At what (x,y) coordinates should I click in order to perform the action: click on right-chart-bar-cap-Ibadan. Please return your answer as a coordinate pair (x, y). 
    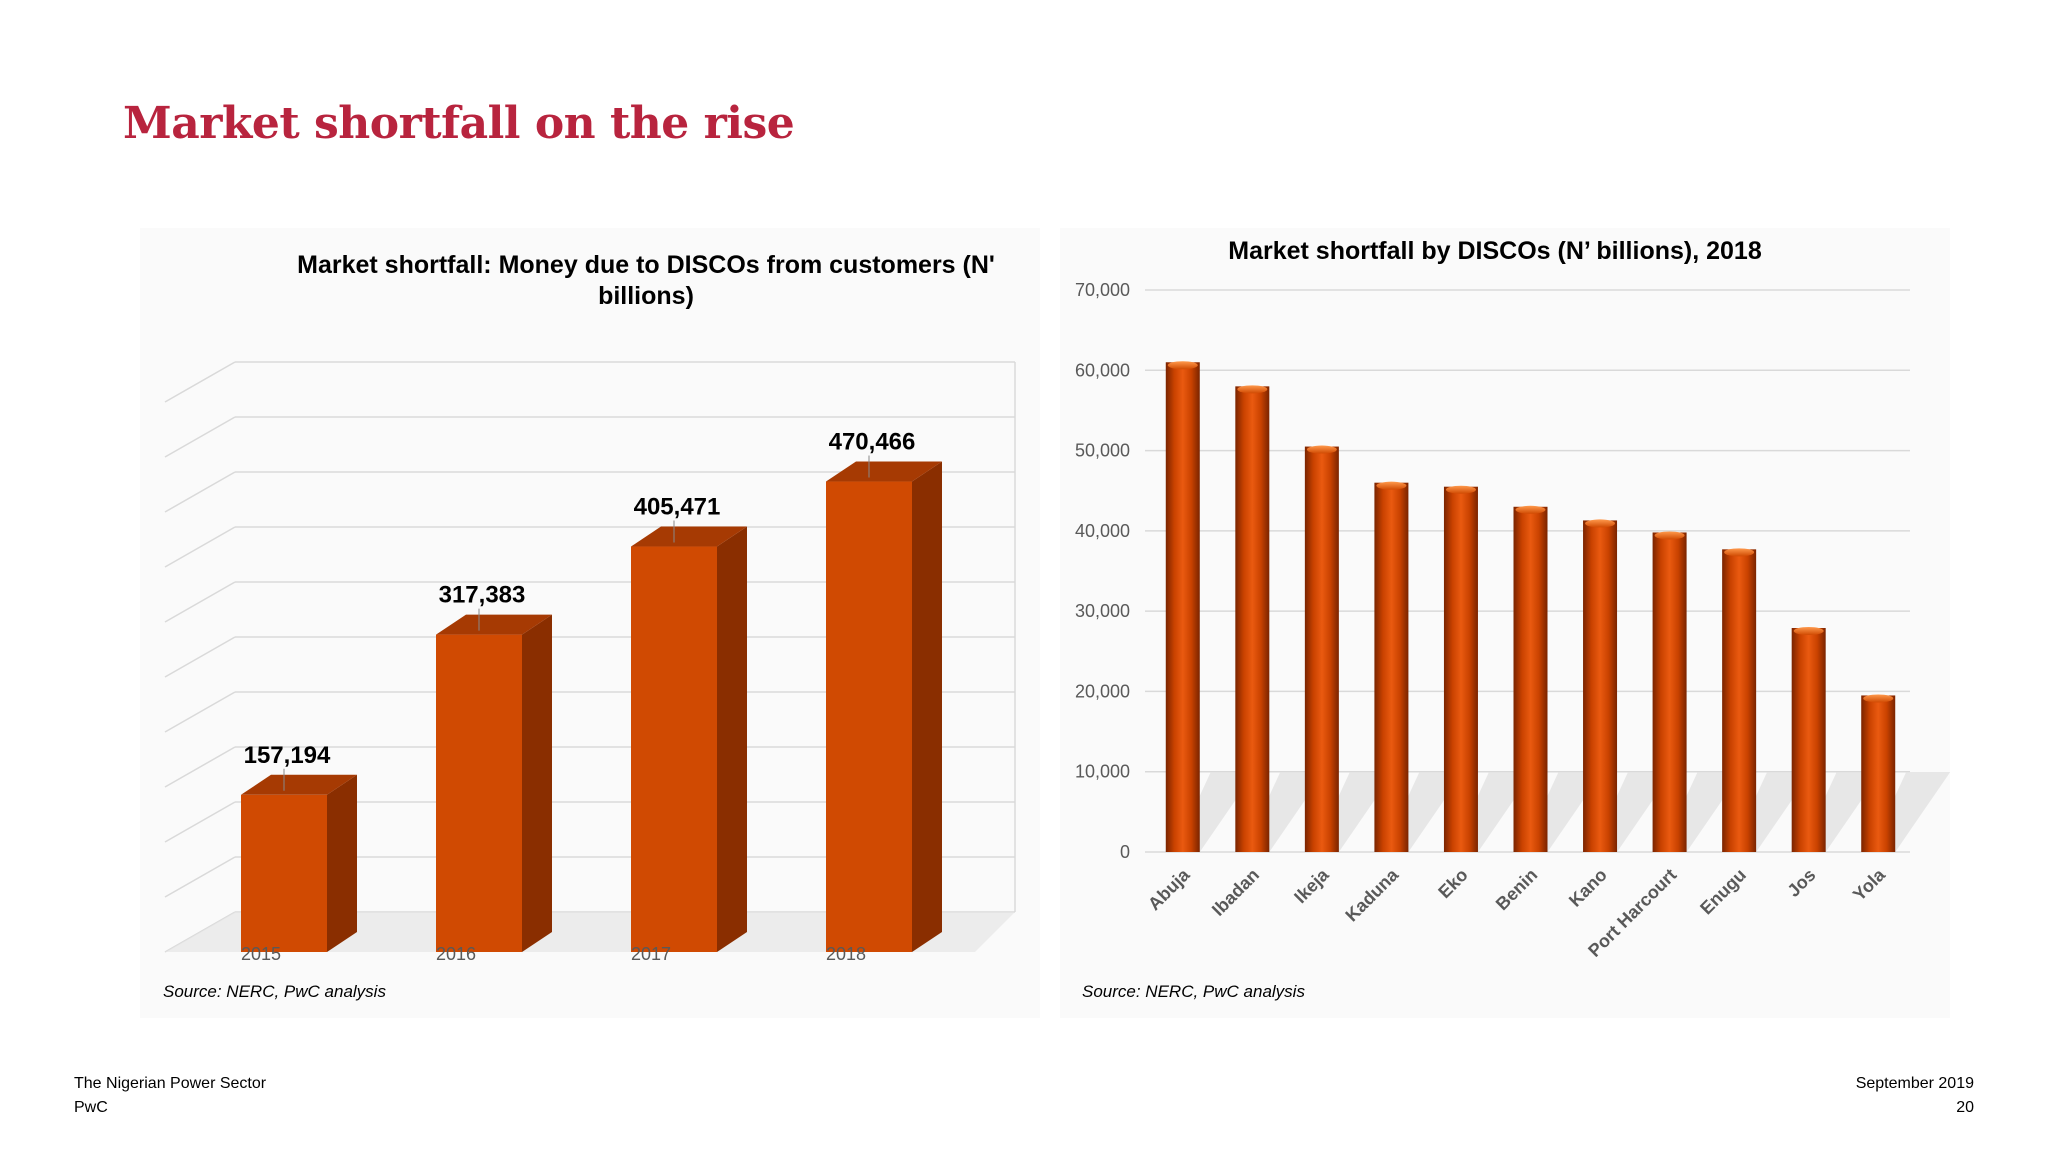
    Looking at the image, I should click on (1252, 389).